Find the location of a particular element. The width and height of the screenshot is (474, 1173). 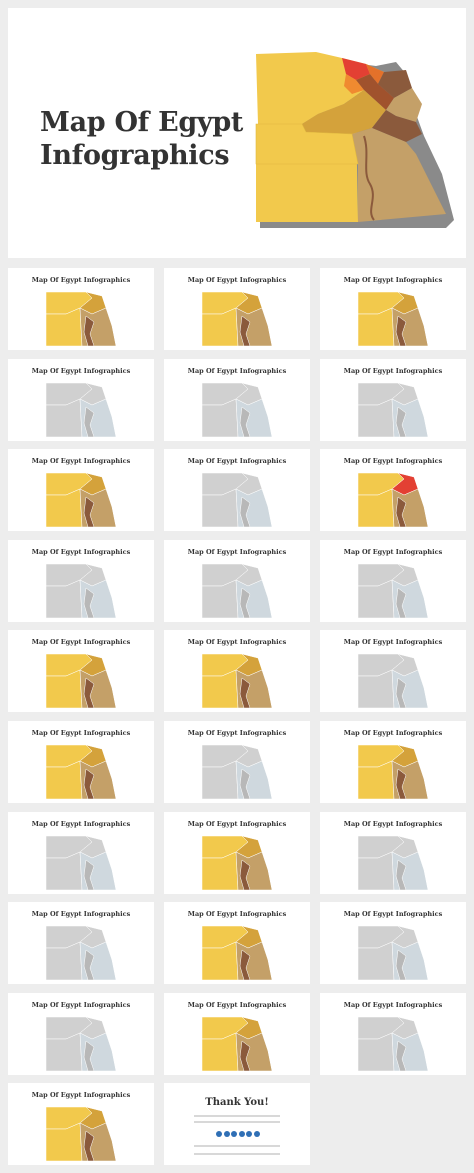

social-icons is located at coordinates (238, 1135).